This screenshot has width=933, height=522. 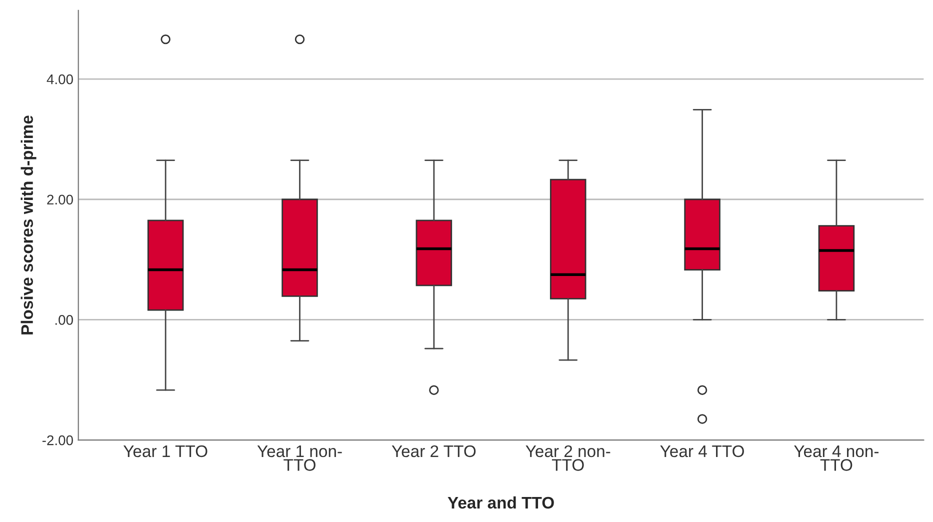 I want to click on x-tick-label: Year 1 non- TTO, so click(x=299, y=458).